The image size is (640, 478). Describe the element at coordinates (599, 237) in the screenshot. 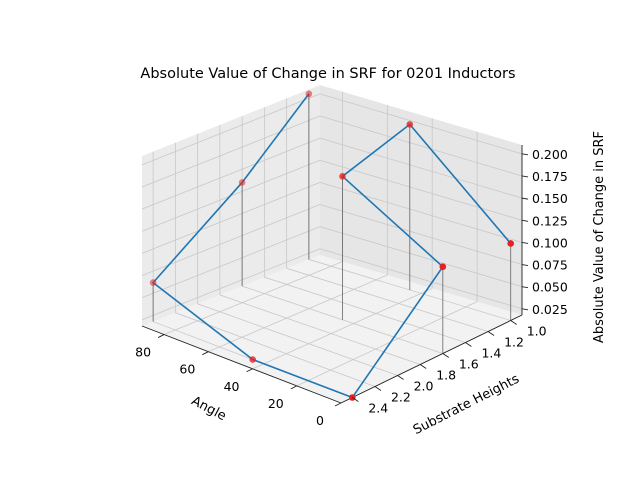

I see `z-axis-label: Absolute Value of Change in SRF` at that location.